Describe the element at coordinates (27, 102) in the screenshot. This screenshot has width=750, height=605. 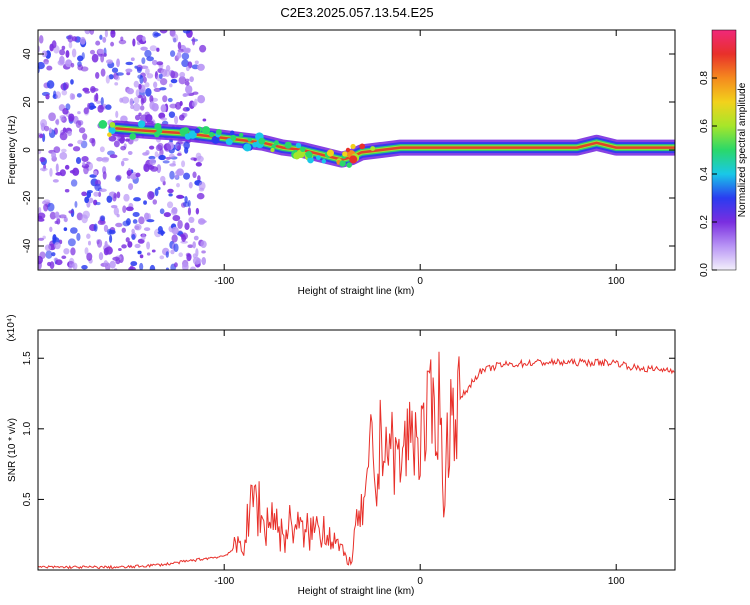
I see `y-tick-label: 20` at that location.